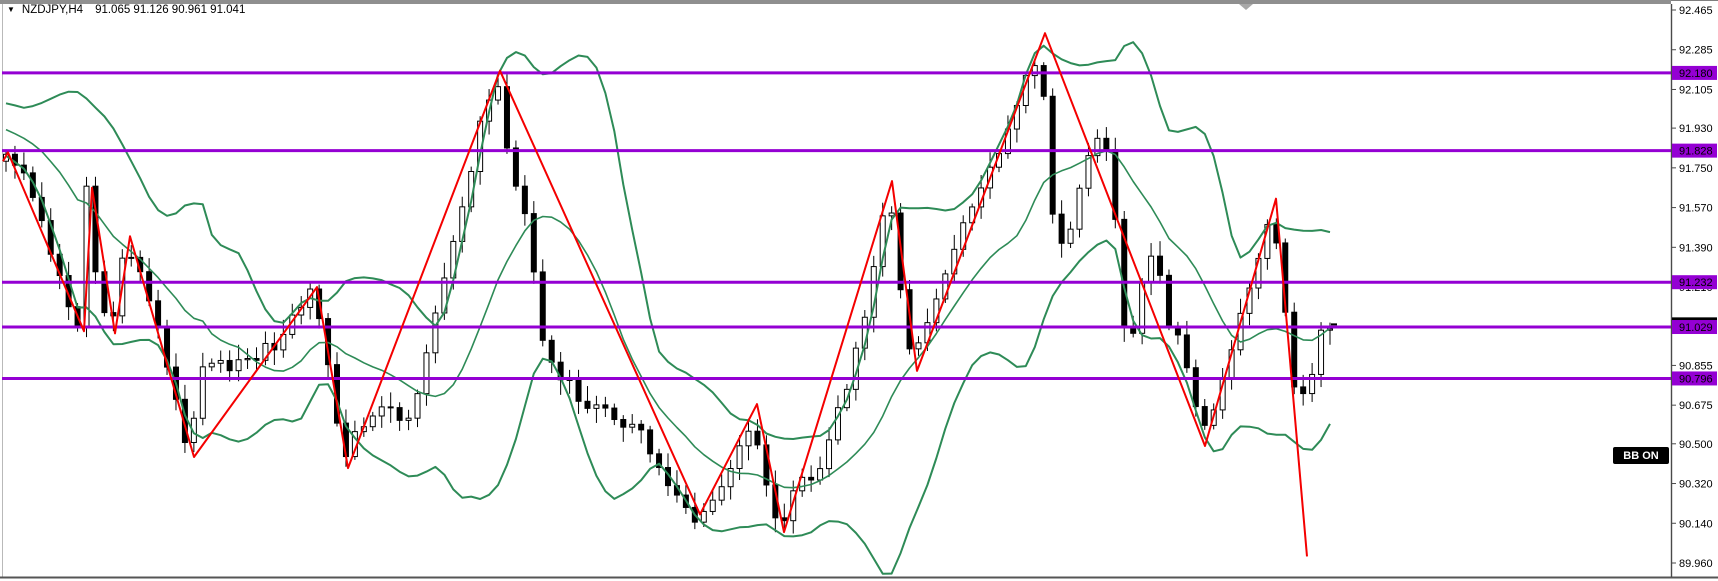 This screenshot has width=1718, height=581. Describe the element at coordinates (835, 2) in the screenshot. I see `horizontal-scrollbar` at that location.